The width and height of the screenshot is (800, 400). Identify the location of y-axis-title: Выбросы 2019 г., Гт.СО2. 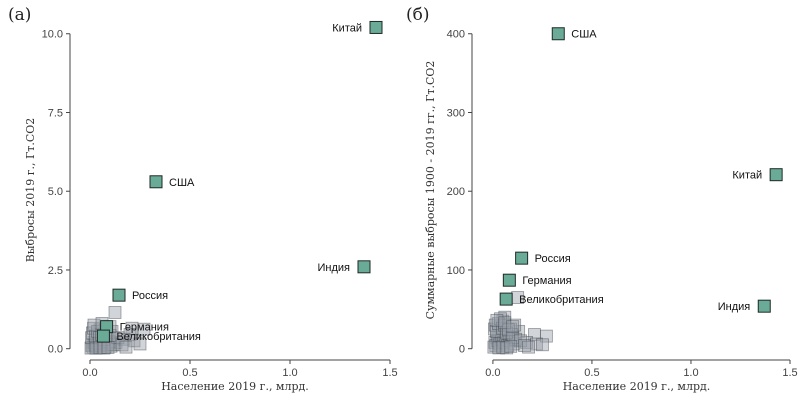
(30, 190).